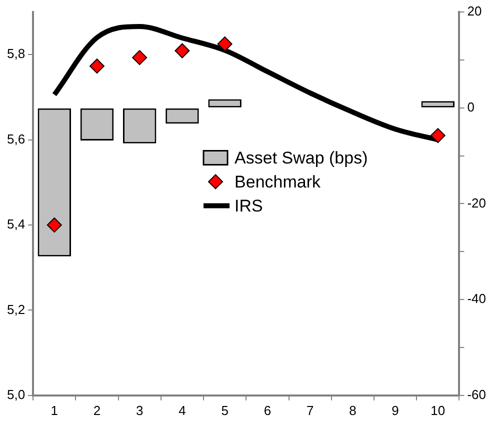 Image resolution: width=491 pixels, height=426 pixels. What do you see at coordinates (16, 138) in the screenshot?
I see `y-tick-label: 5,6` at bounding box center [16, 138].